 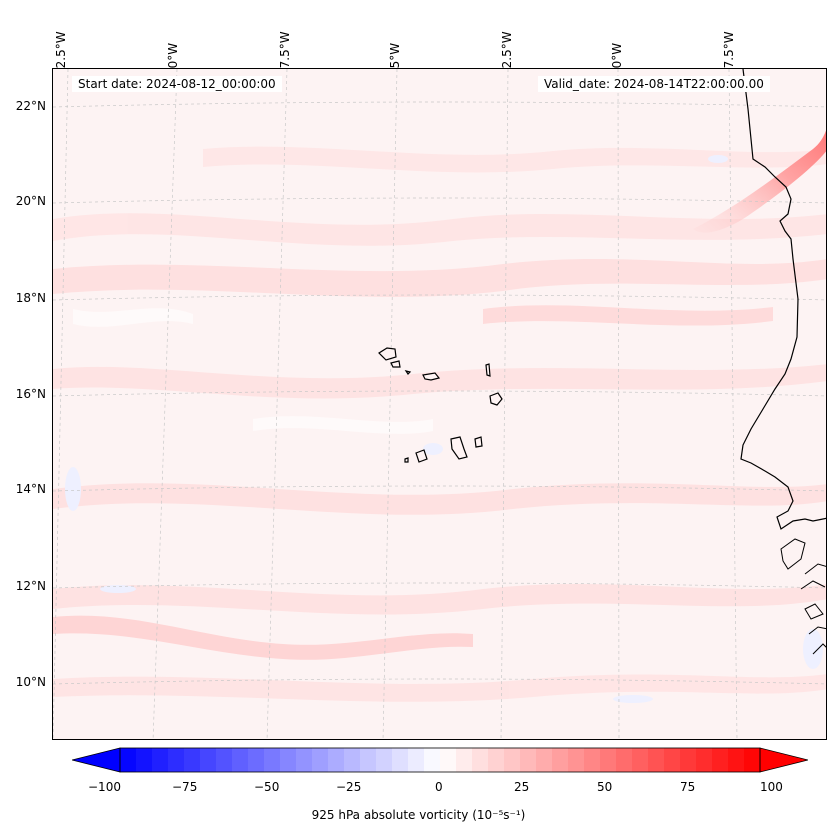 I want to click on island-maio, so click(x=478, y=442).